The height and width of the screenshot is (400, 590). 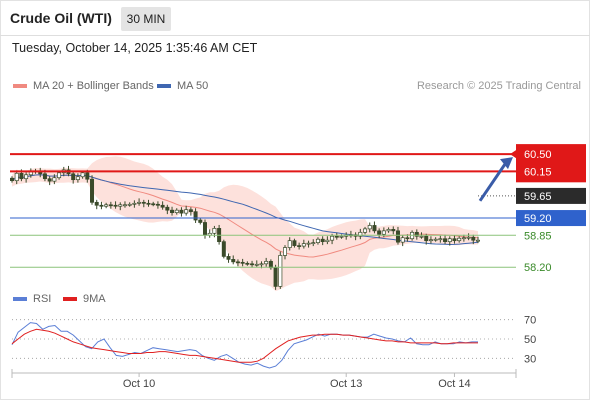 I want to click on legend-rsi-label: RSI, so click(x=42, y=299).